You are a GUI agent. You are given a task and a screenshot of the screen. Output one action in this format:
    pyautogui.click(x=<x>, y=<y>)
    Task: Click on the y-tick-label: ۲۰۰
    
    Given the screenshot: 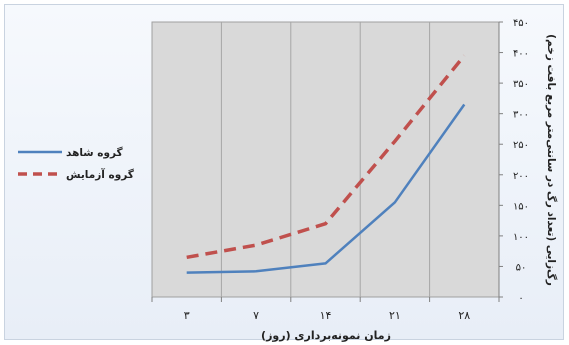 What is the action you would take?
    pyautogui.click(x=521, y=176)
    